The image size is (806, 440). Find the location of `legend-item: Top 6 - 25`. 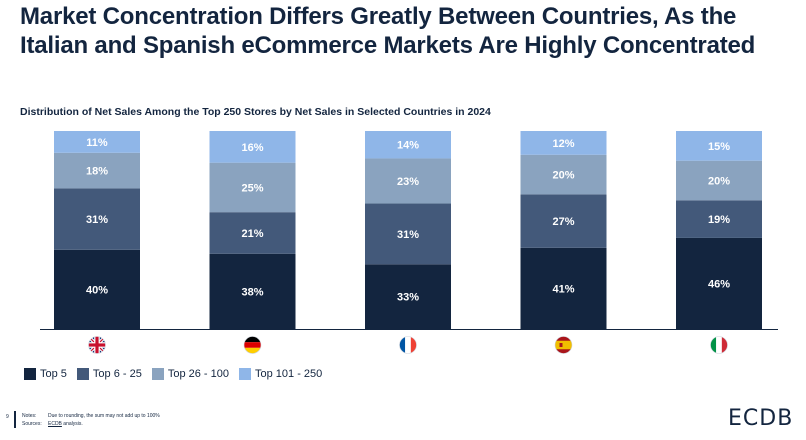

legend-item: Top 6 - 25 is located at coordinates (109, 374).